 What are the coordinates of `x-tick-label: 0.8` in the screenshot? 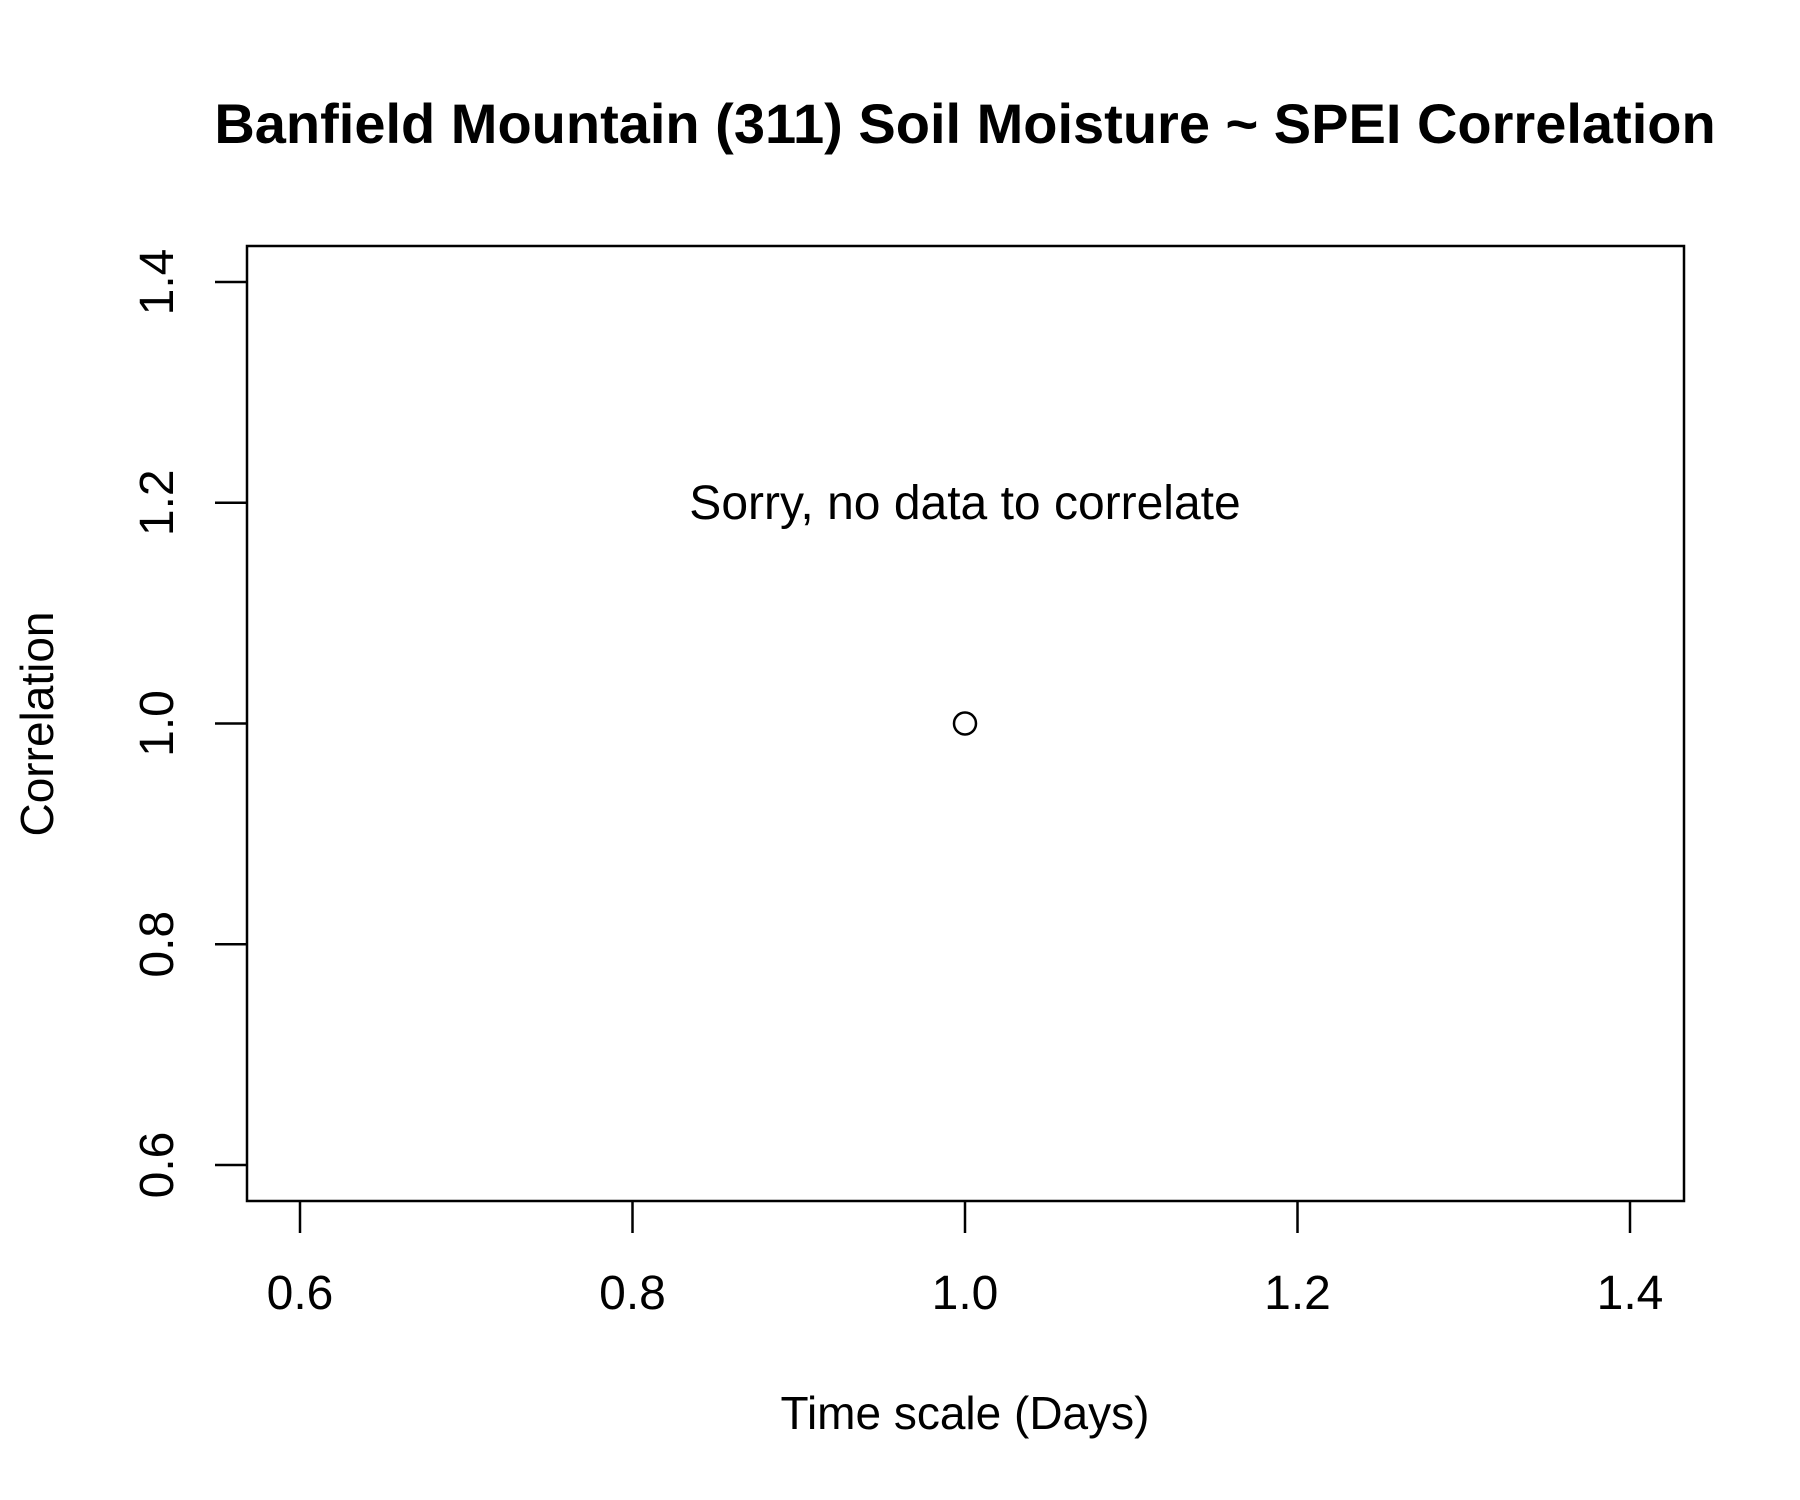 It's located at (632, 1293).